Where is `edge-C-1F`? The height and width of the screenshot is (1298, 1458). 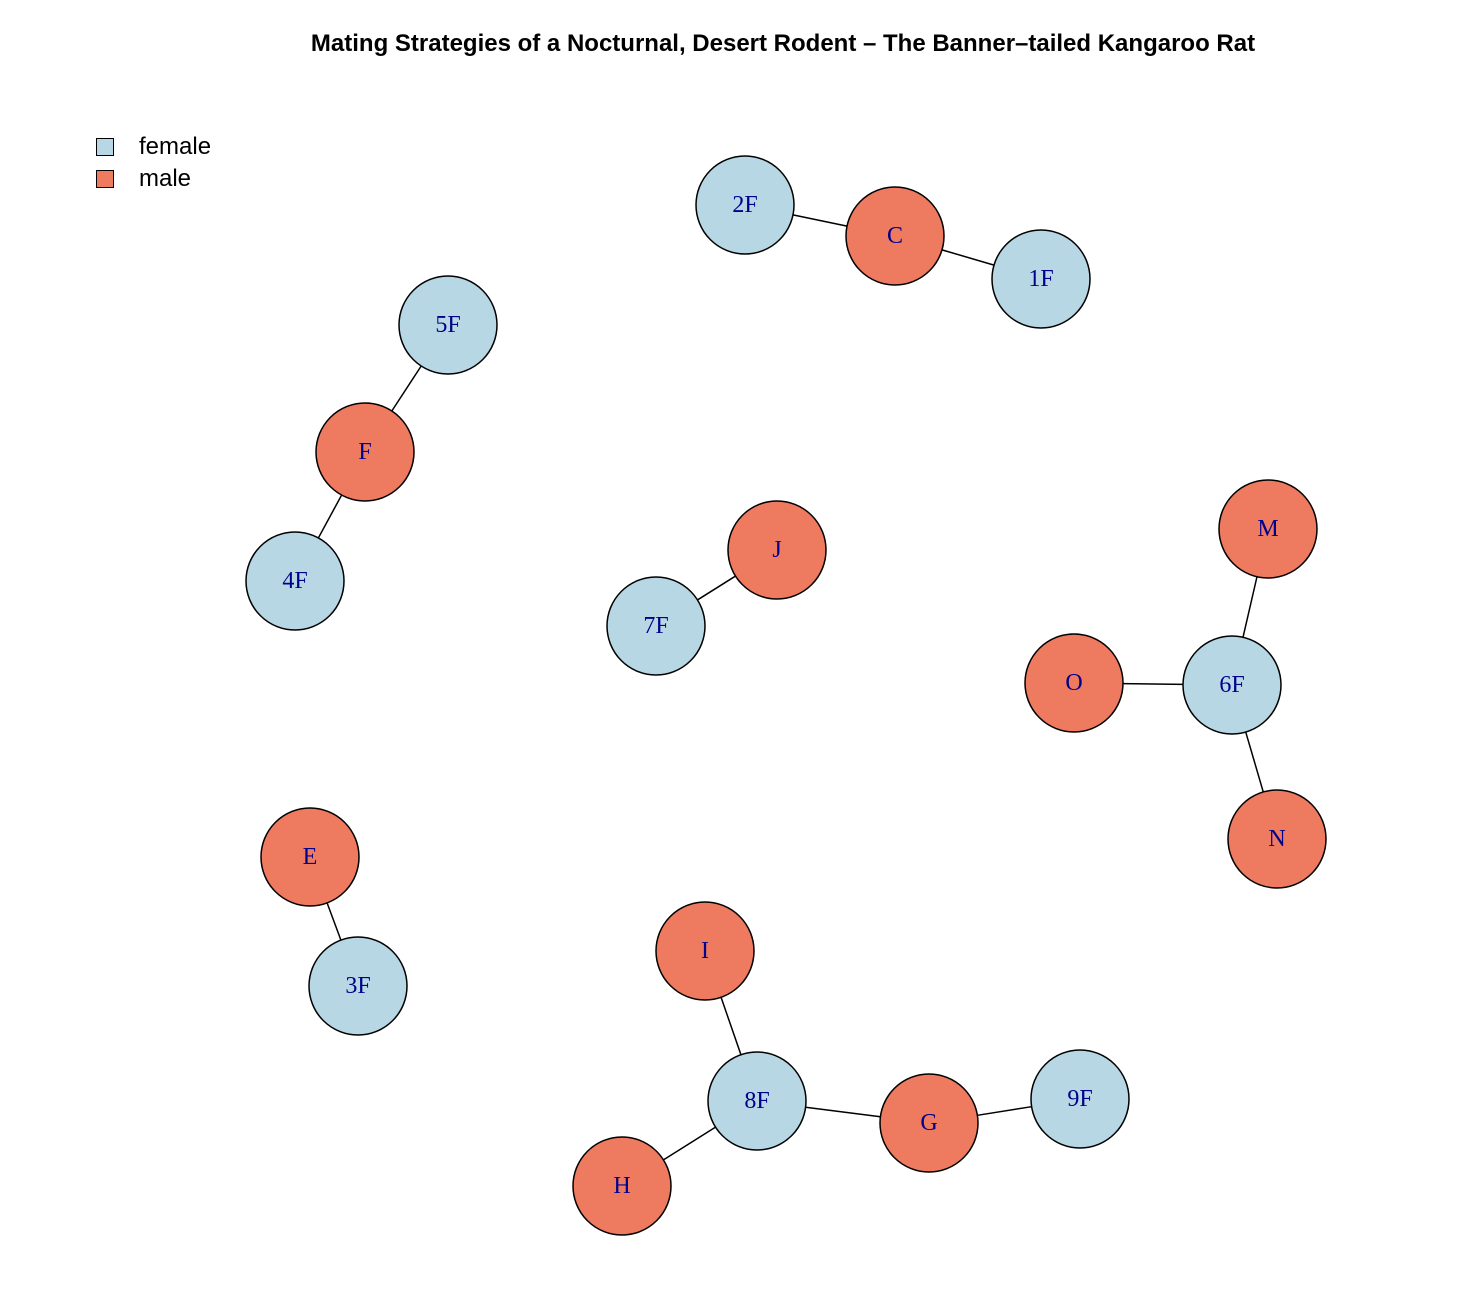 edge-C-1F is located at coordinates (968, 257).